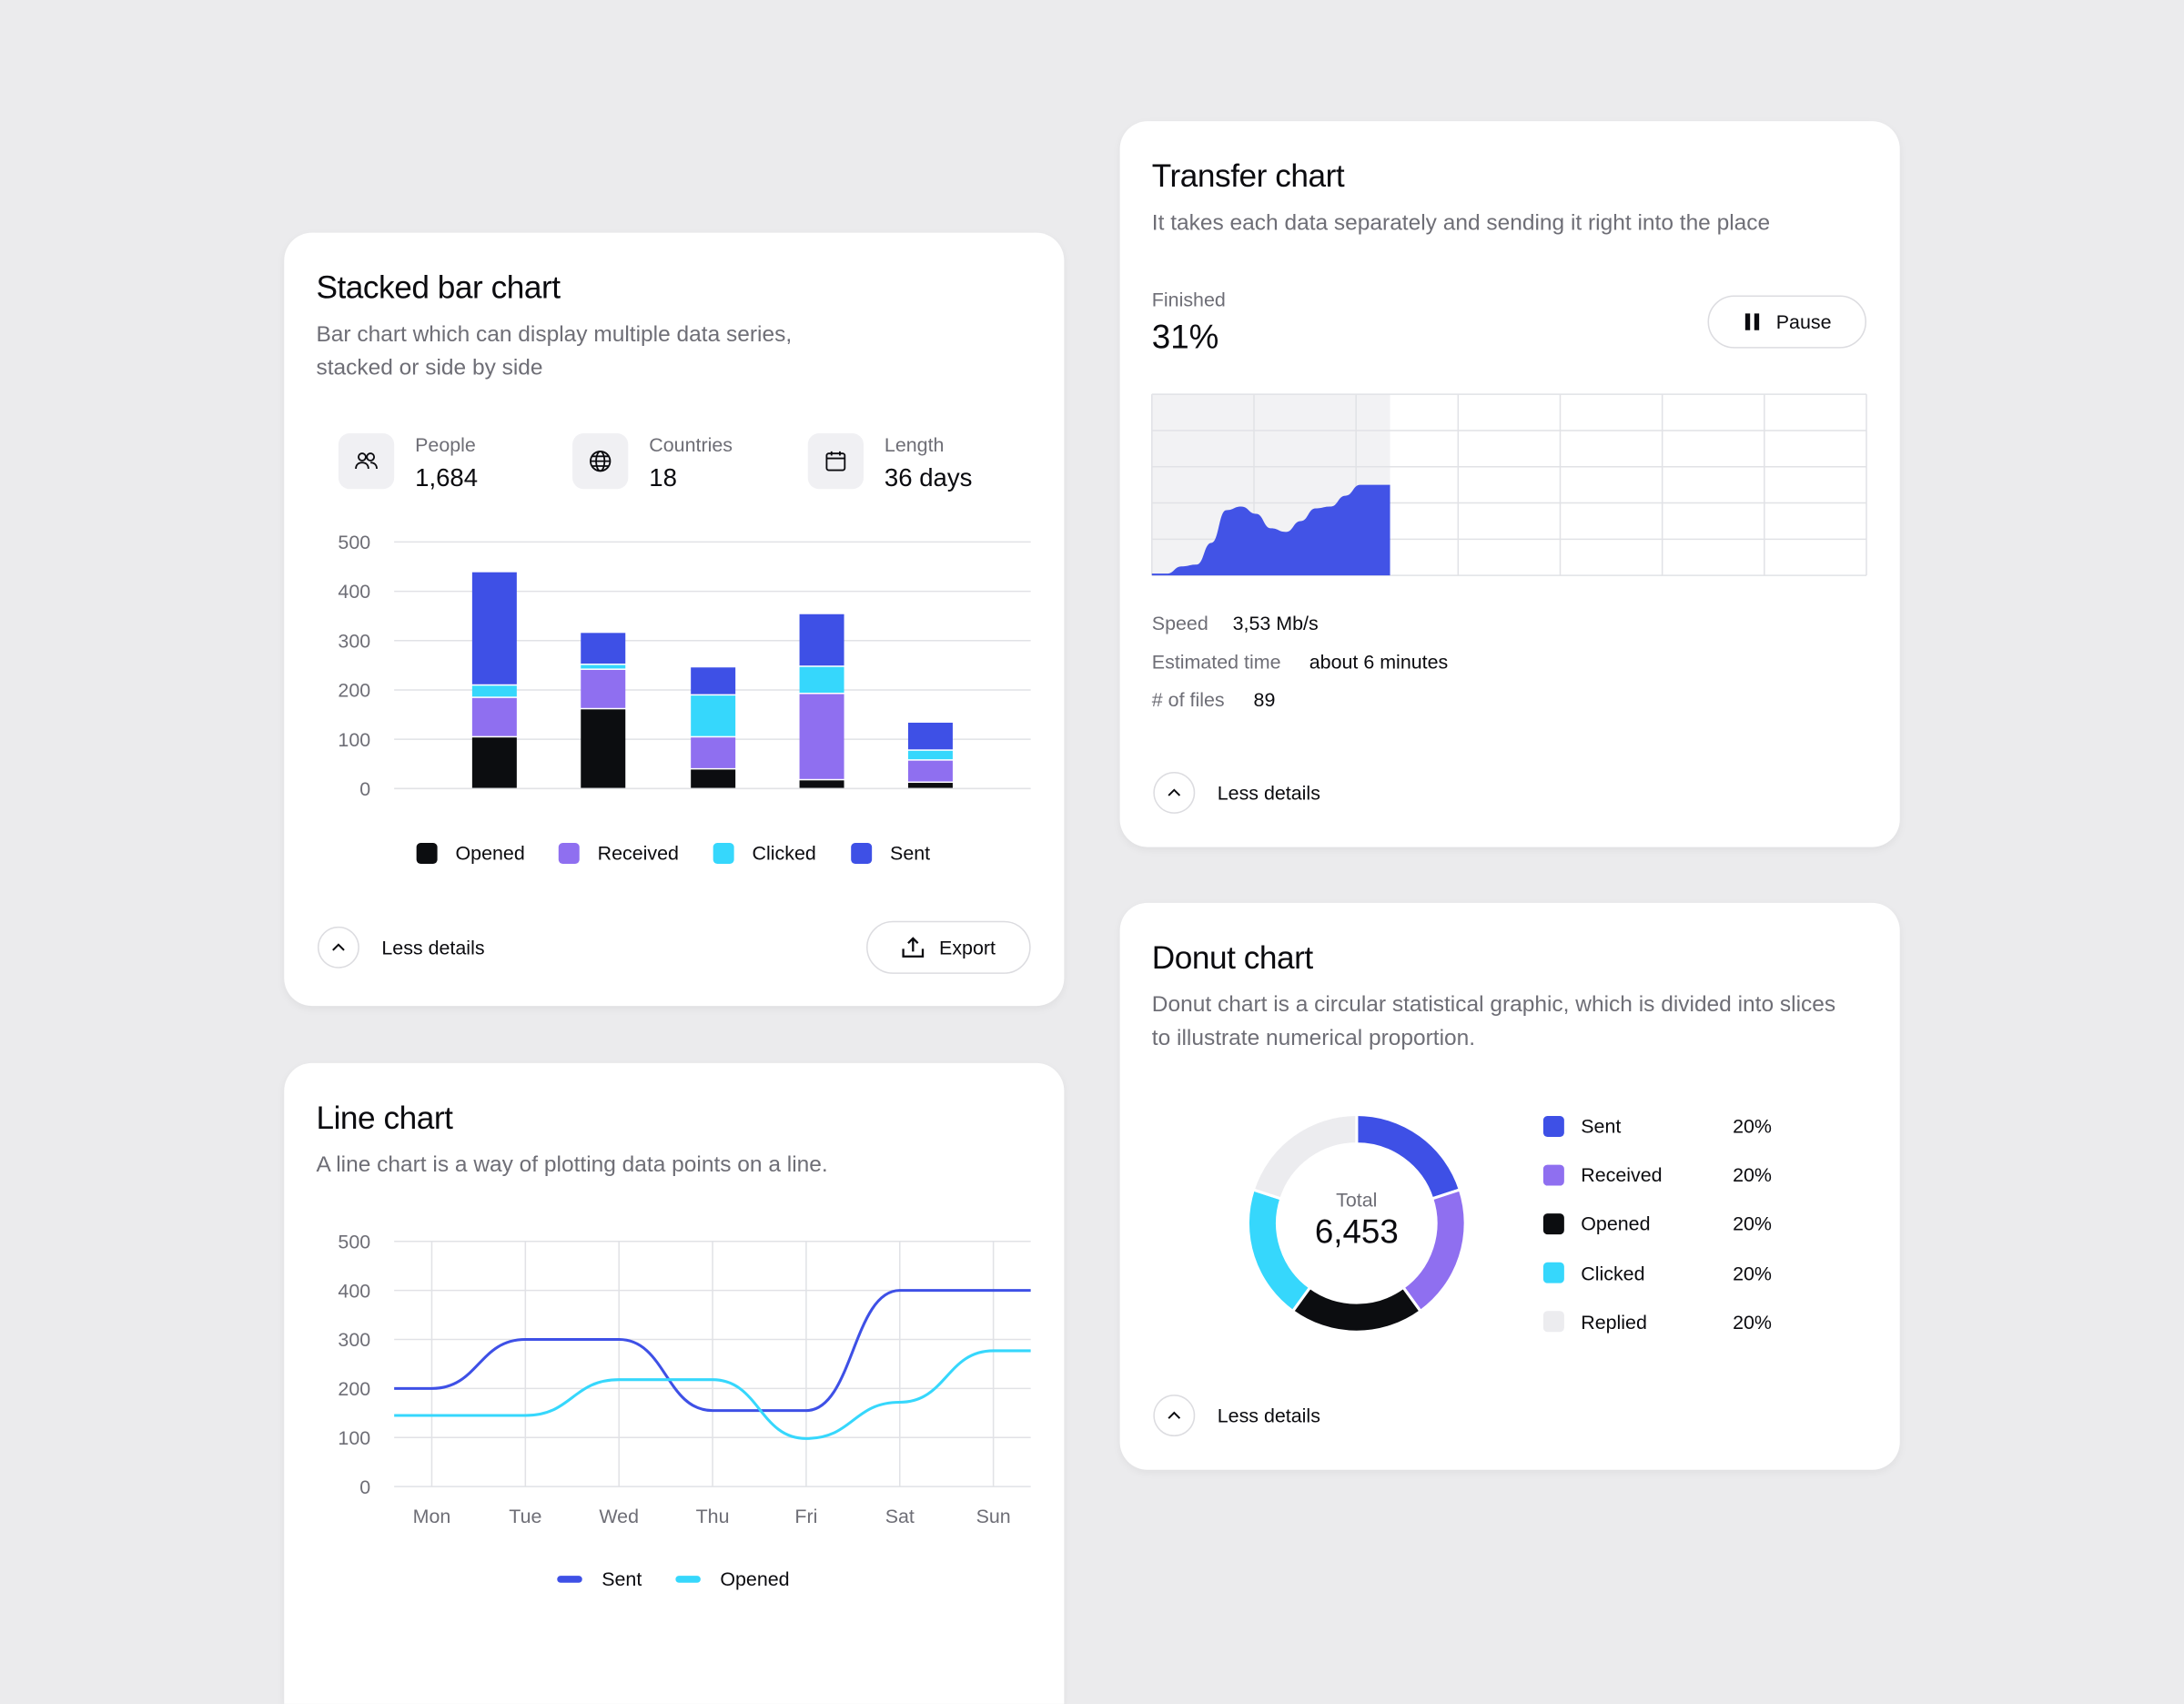  I want to click on detail-value: about 6 minutes, so click(1379, 662).